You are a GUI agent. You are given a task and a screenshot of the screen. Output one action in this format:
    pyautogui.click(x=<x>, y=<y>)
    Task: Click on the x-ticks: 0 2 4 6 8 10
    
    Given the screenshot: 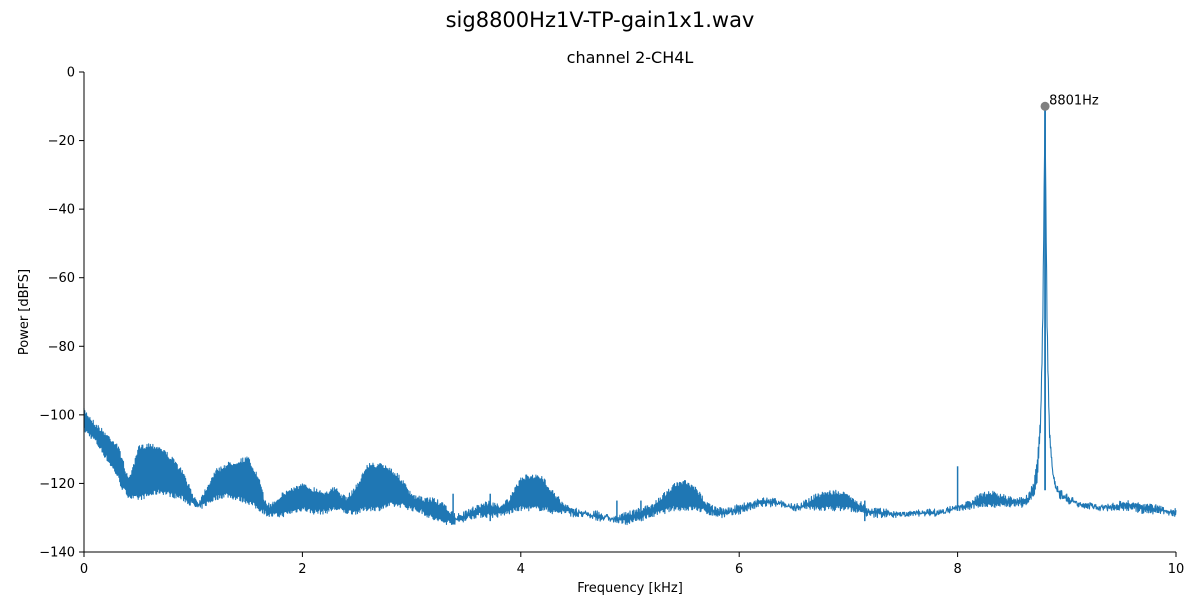 What is the action you would take?
    pyautogui.click(x=632, y=564)
    